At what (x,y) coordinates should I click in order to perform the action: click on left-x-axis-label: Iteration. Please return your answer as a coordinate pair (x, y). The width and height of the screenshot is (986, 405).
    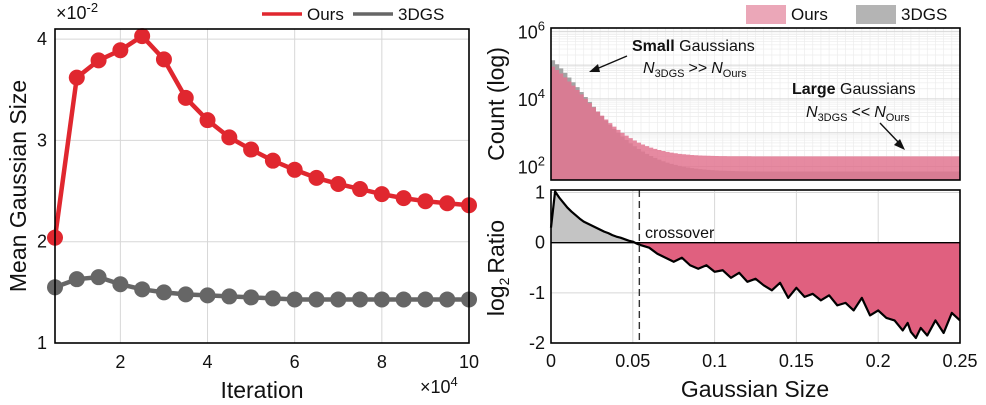
    Looking at the image, I should click on (261, 390).